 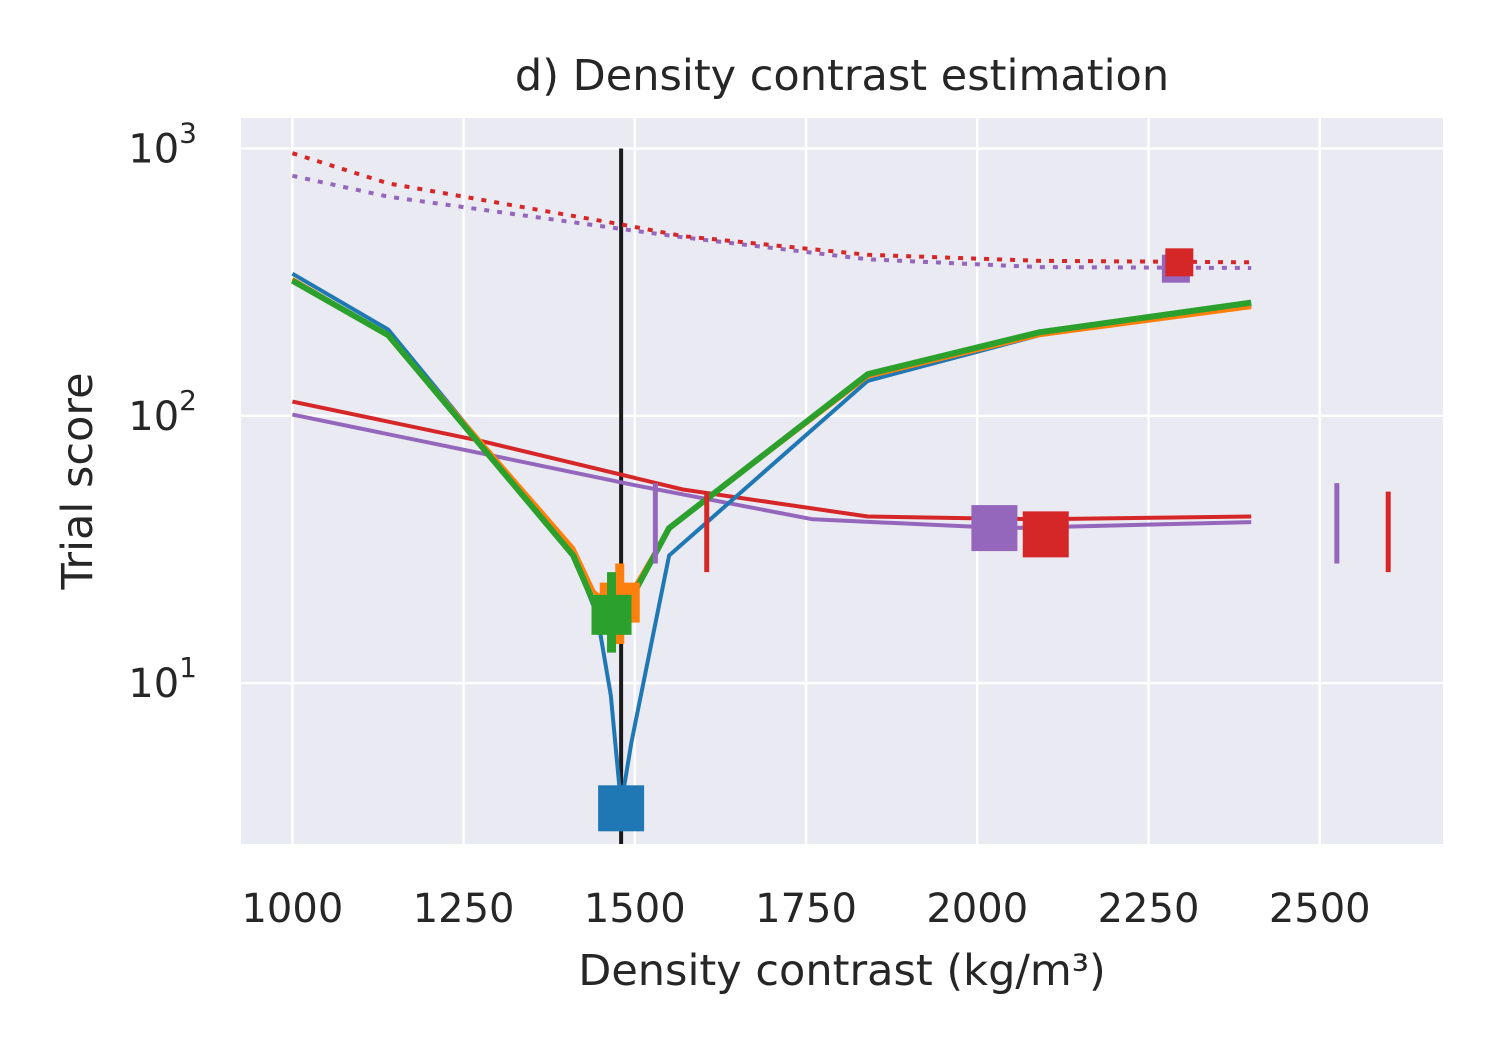 I want to click on x-tick-labels: 1000 1250 1500 1750 2000 2250 2500, so click(x=805, y=909).